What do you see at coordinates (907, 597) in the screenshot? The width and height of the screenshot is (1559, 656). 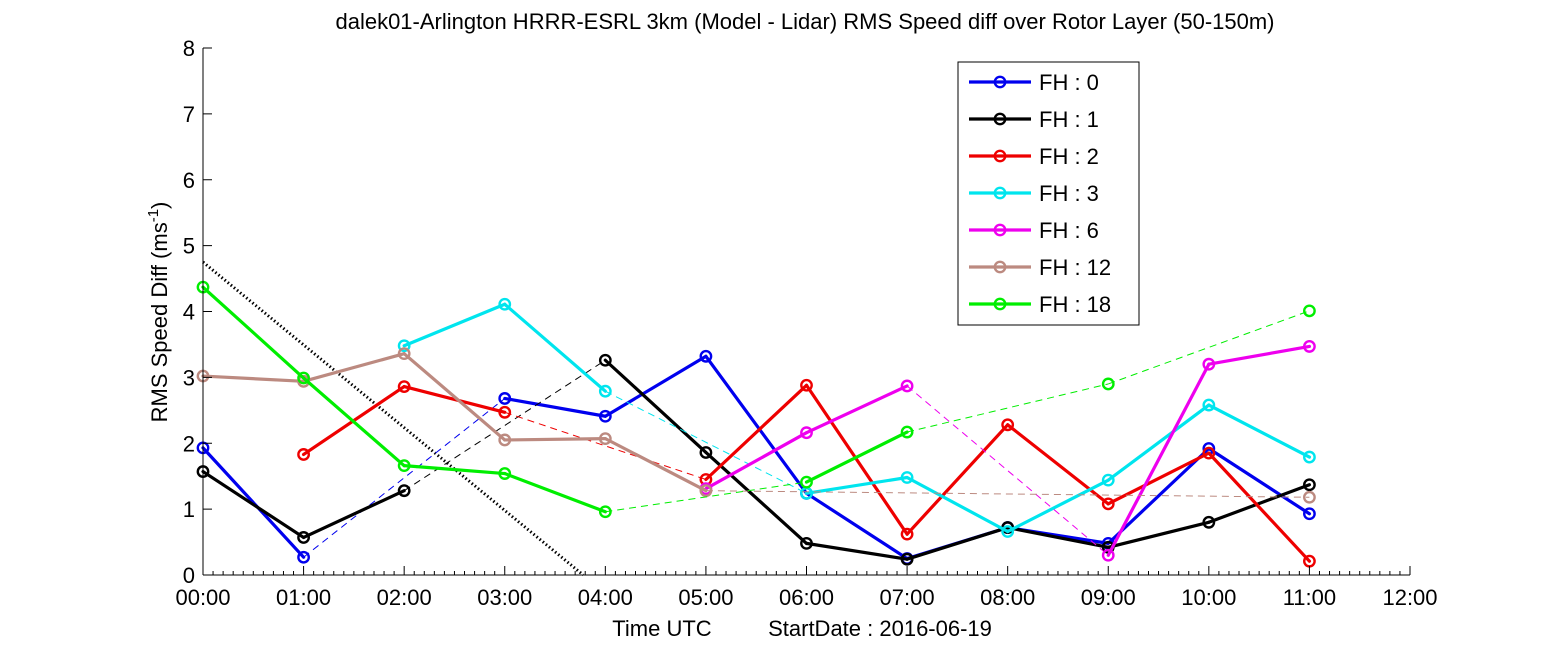 I see `x-tick-label: 07:00` at bounding box center [907, 597].